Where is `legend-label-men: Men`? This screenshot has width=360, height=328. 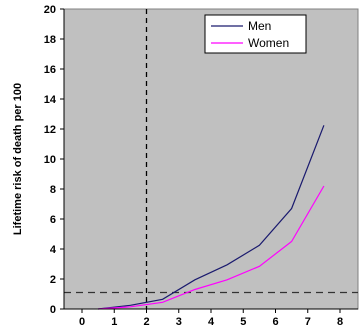
legend-label-men: Men is located at coordinates (259, 26).